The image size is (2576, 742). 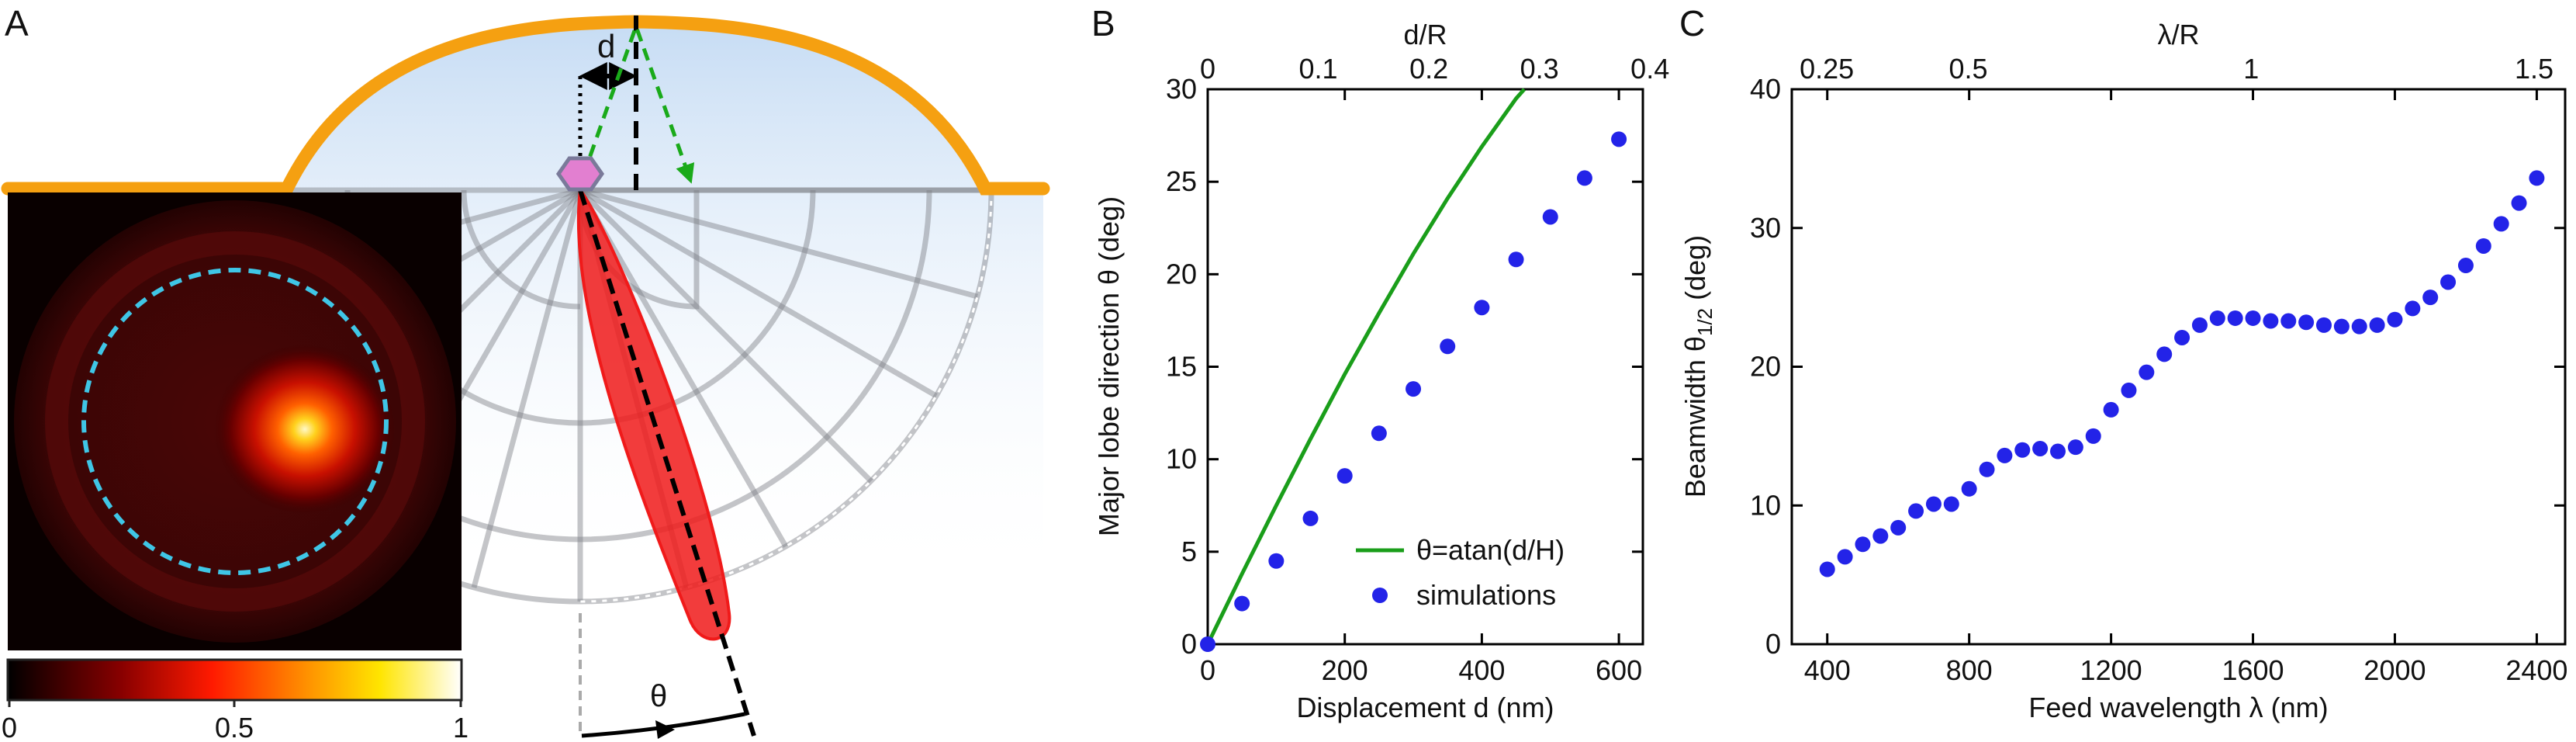 What do you see at coordinates (1181, 181) in the screenshot?
I see `y-tick-label: 25` at bounding box center [1181, 181].